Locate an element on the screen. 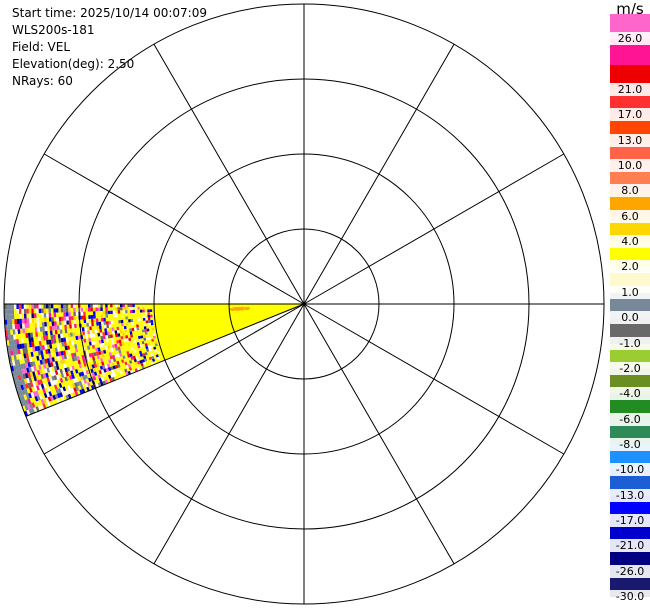 This screenshot has width=650, height=610. azimuth-spoke is located at coordinates (174, 229).